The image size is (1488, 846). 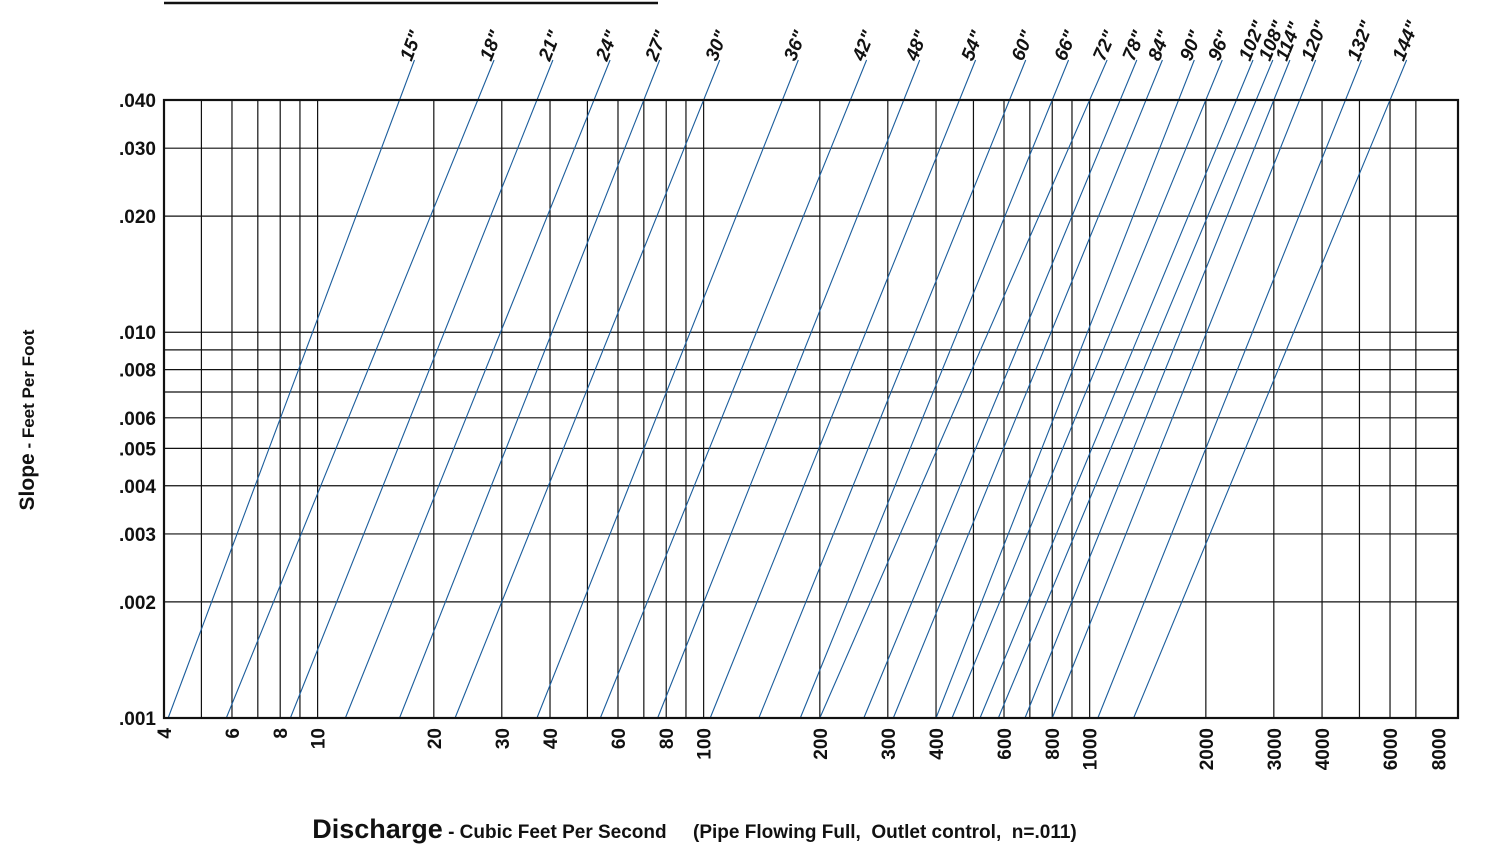 I want to click on pipe-size-label: 120", so click(x=1315, y=40).